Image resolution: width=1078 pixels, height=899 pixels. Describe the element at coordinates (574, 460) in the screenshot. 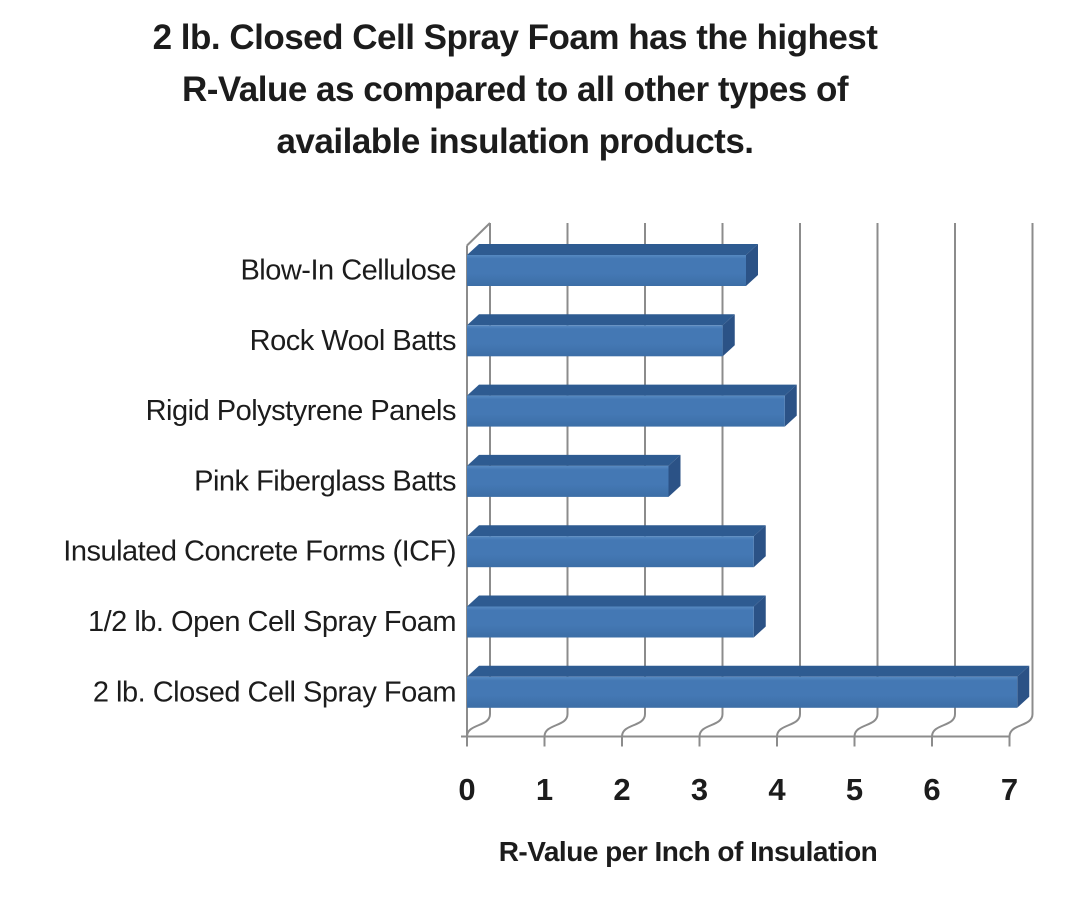

I see `bar-top-pink-fiberglass-batts` at that location.